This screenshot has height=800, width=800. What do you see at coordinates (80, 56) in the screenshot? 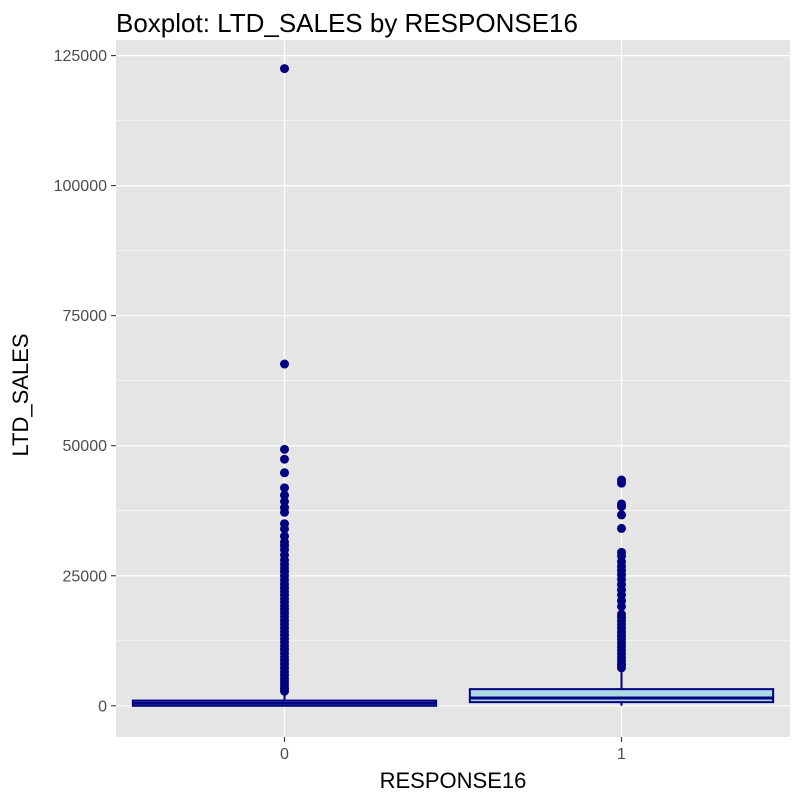
I see `y-tick-label: 125000` at bounding box center [80, 56].